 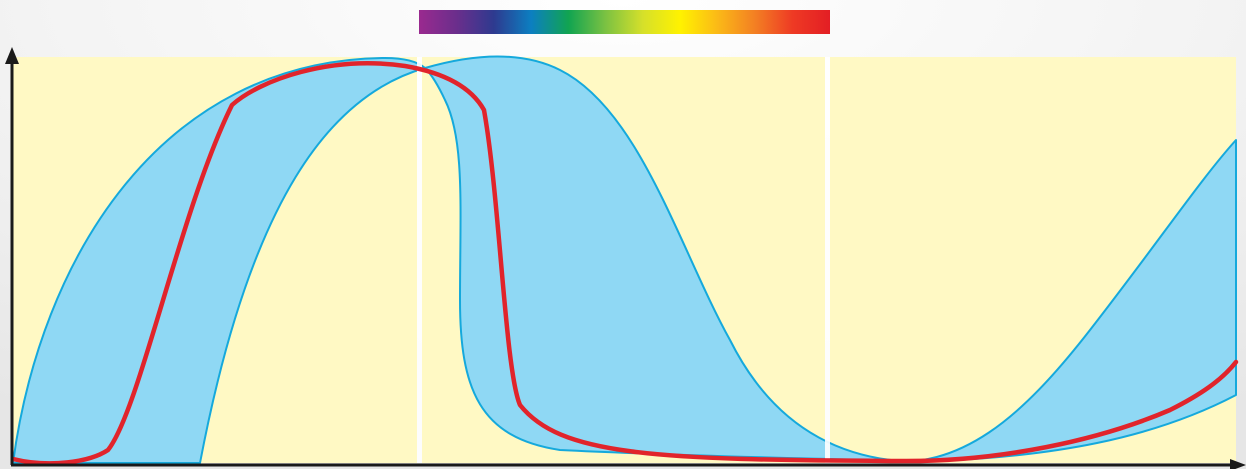 I want to click on spectrum-bar, so click(x=624, y=22).